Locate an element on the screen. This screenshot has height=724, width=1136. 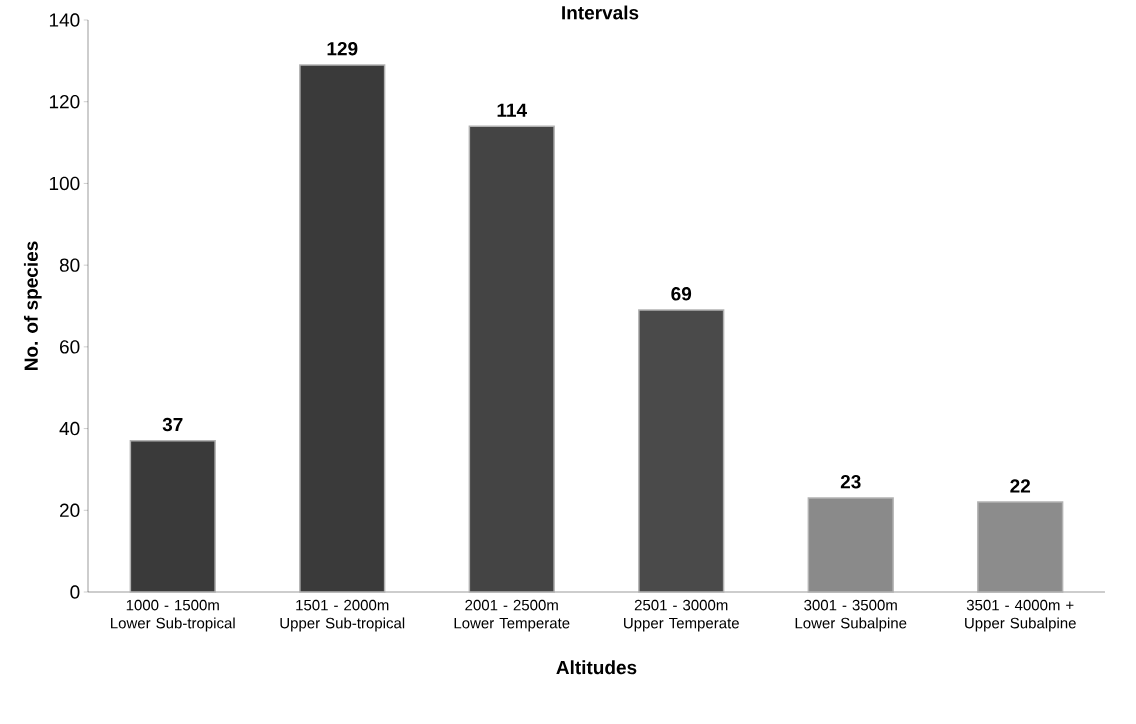
data-label: 37 is located at coordinates (172, 424).